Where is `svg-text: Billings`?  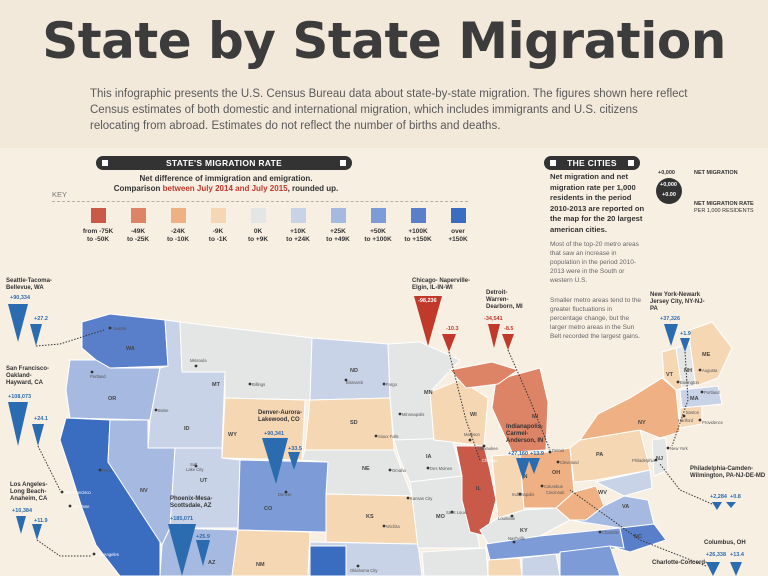
svg-text: Billings is located at coordinates (258, 384).